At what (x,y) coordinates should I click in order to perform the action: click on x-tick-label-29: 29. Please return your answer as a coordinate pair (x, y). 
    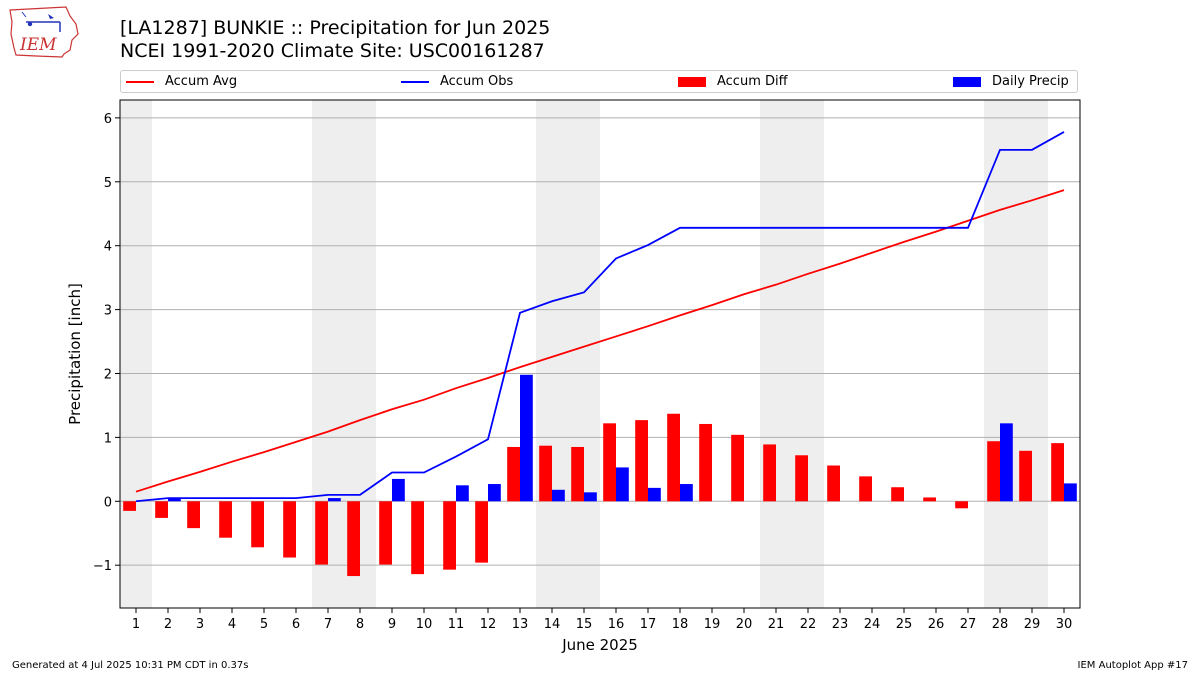
    Looking at the image, I should click on (1032, 624).